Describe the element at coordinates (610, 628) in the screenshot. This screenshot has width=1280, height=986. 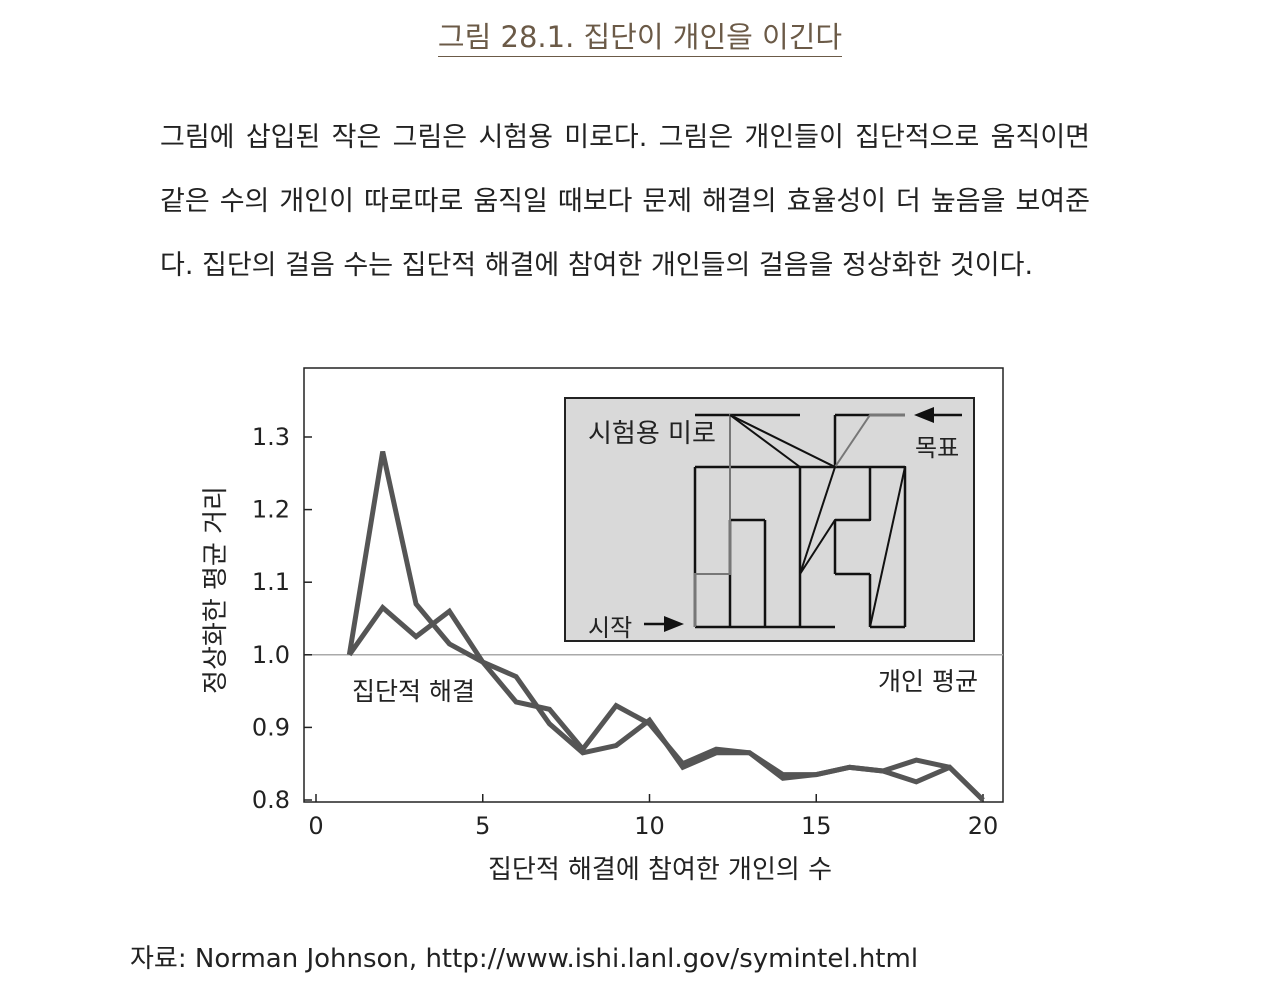
I see `maze-start-label: 시작` at that location.